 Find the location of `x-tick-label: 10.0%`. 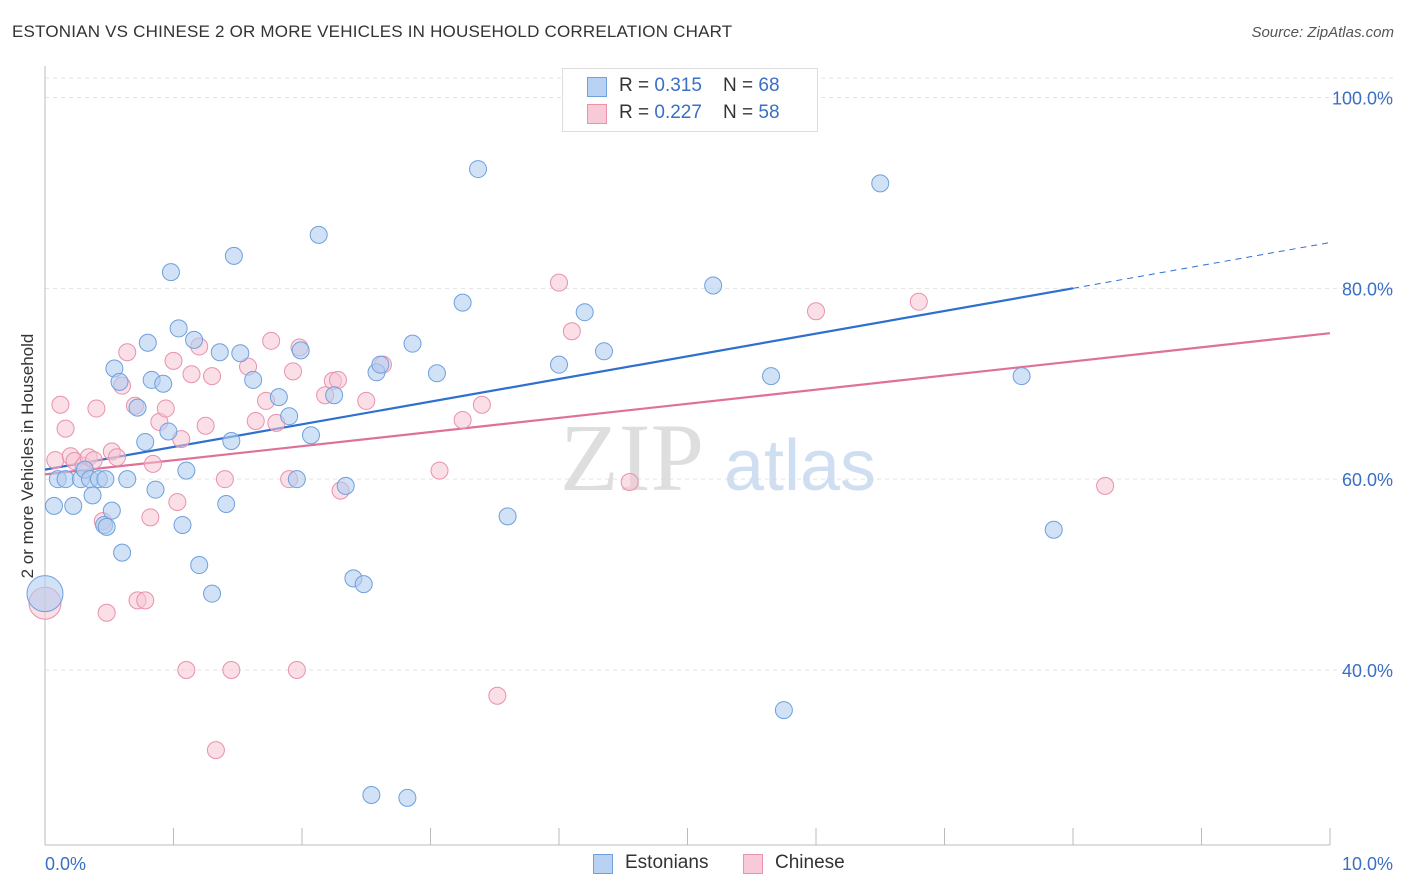

x-tick-label: 10.0% is located at coordinates (1367, 864).